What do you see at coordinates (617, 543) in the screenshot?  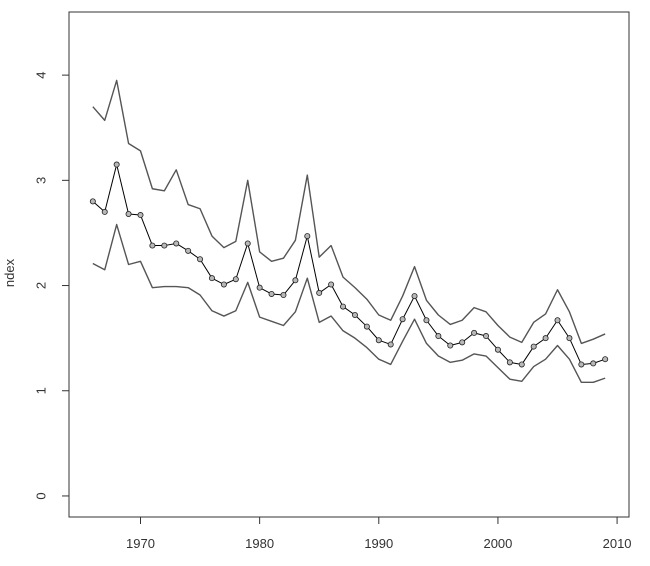 I see `x-tick-label: 2010` at bounding box center [617, 543].